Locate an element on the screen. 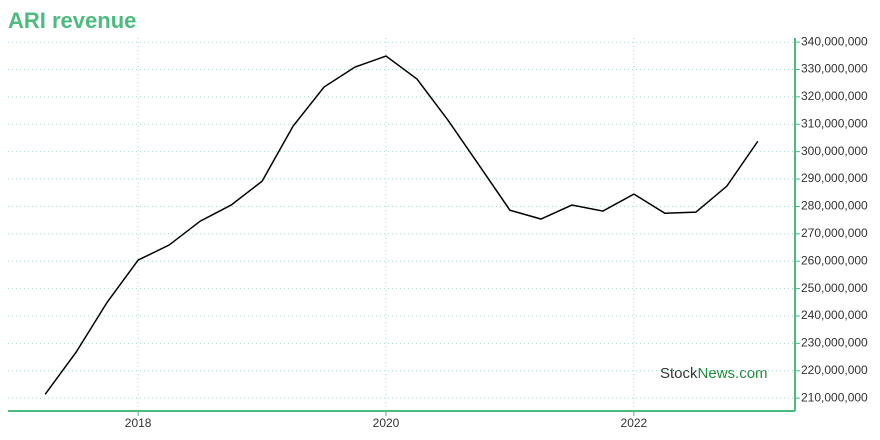 The width and height of the screenshot is (880, 440). x-tick-label: 2020 is located at coordinates (386, 423).